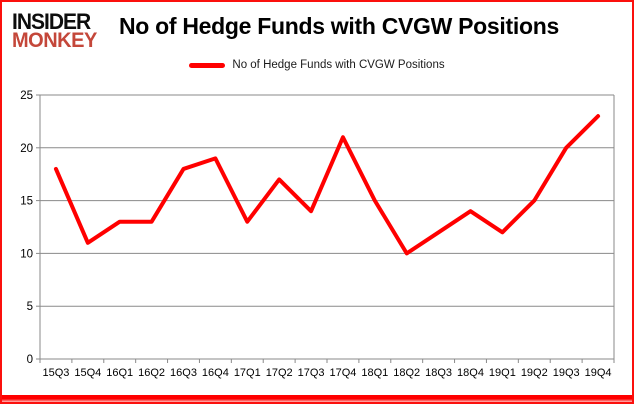 Image resolution: width=634 pixels, height=406 pixels. I want to click on chart-legend: No of Hedge Funds with CVGW Positions, so click(317, 65).